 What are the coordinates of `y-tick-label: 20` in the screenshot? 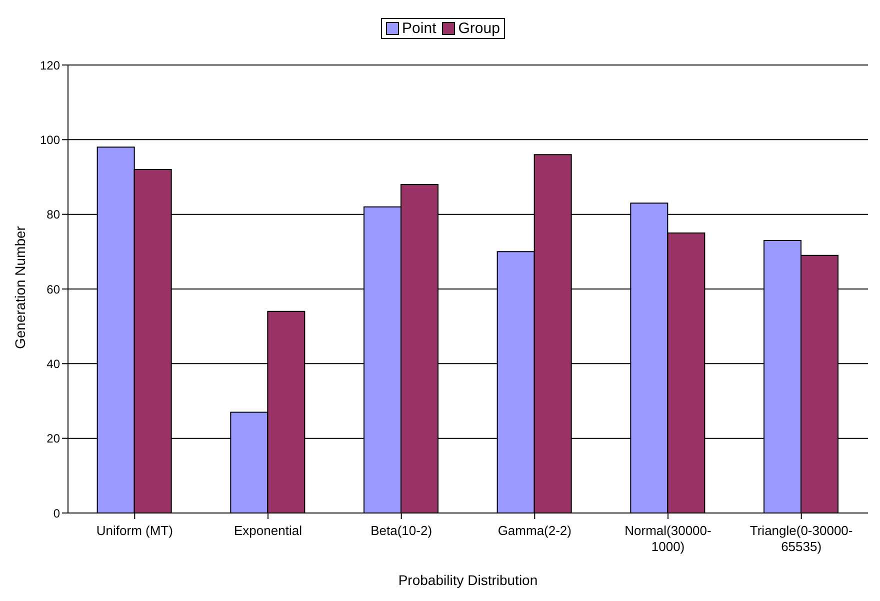 It's located at (53, 439).